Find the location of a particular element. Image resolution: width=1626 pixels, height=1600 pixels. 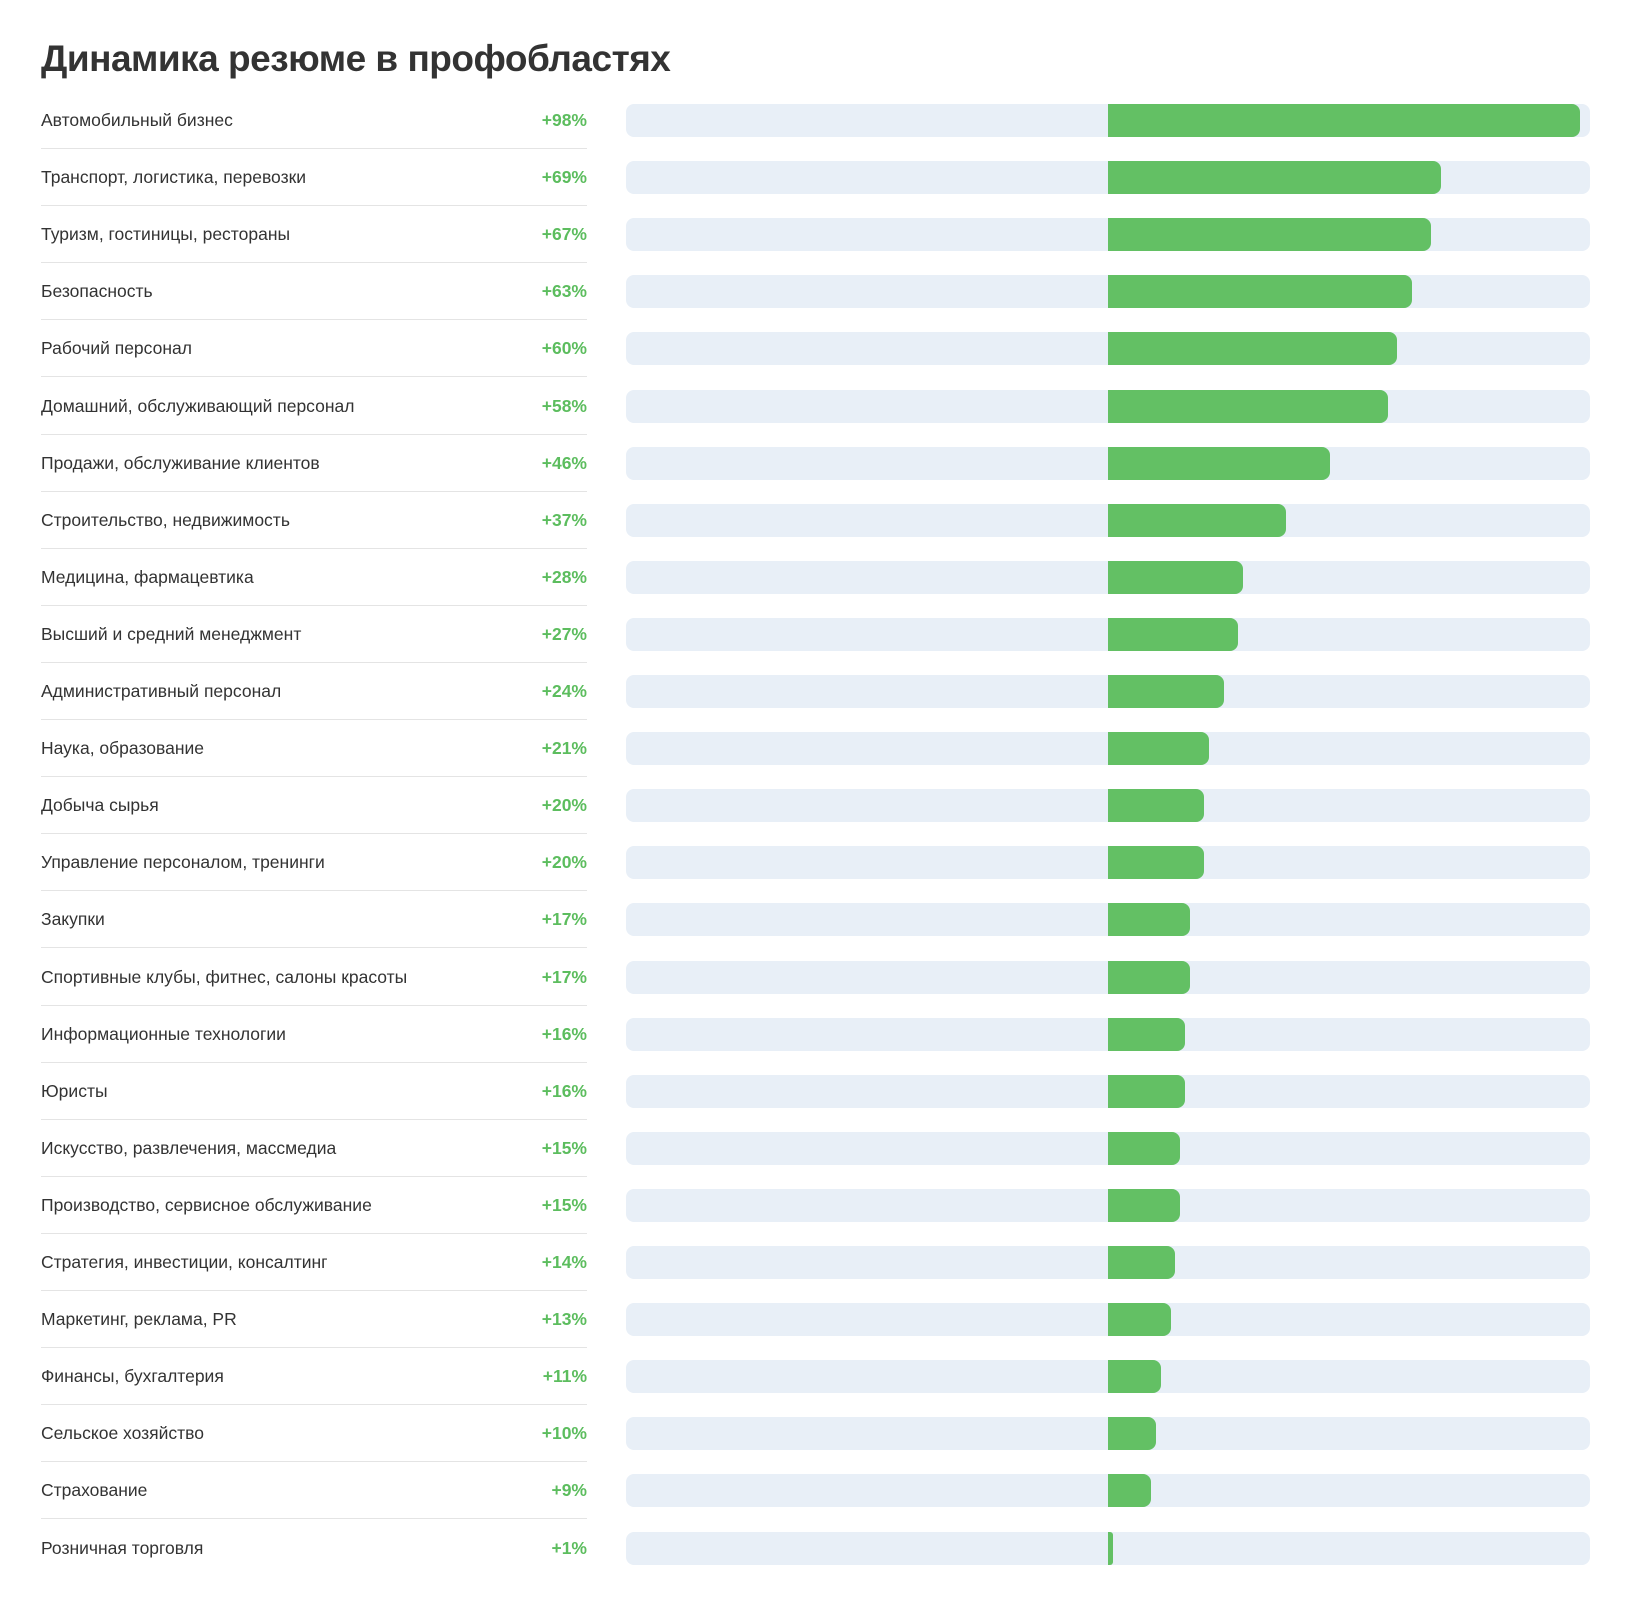

category-label: Продажи, обслуживание клиентов is located at coordinates (180, 462).